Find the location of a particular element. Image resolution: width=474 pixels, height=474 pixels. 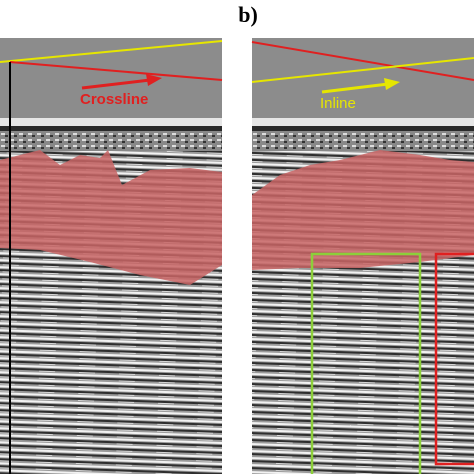

panel-label: b) is located at coordinates (248, 14).